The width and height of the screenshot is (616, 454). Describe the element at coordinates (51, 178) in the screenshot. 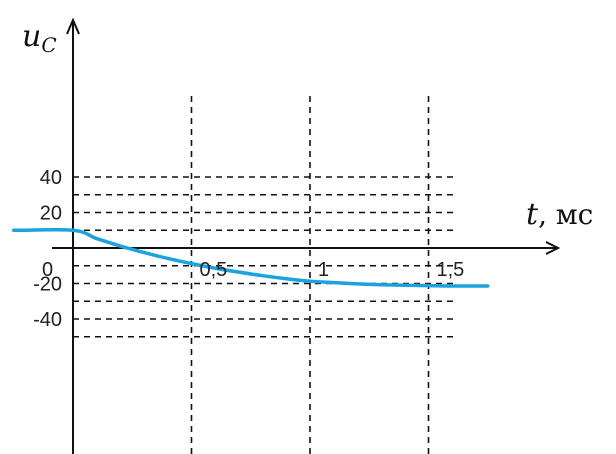

I see `y-tick-label: 40` at that location.